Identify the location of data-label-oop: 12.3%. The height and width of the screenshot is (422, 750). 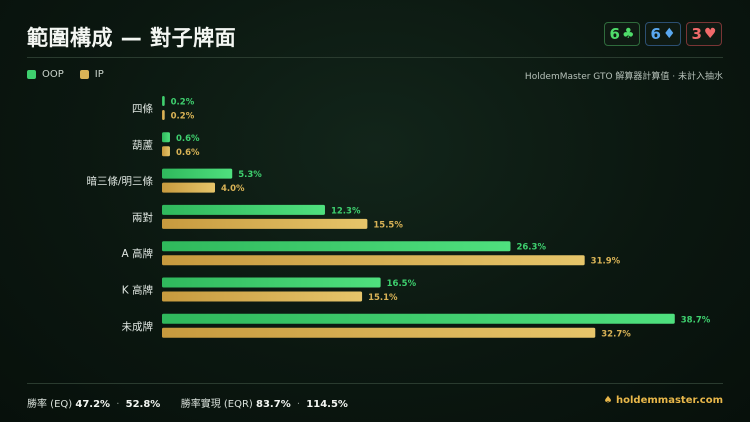
(346, 211).